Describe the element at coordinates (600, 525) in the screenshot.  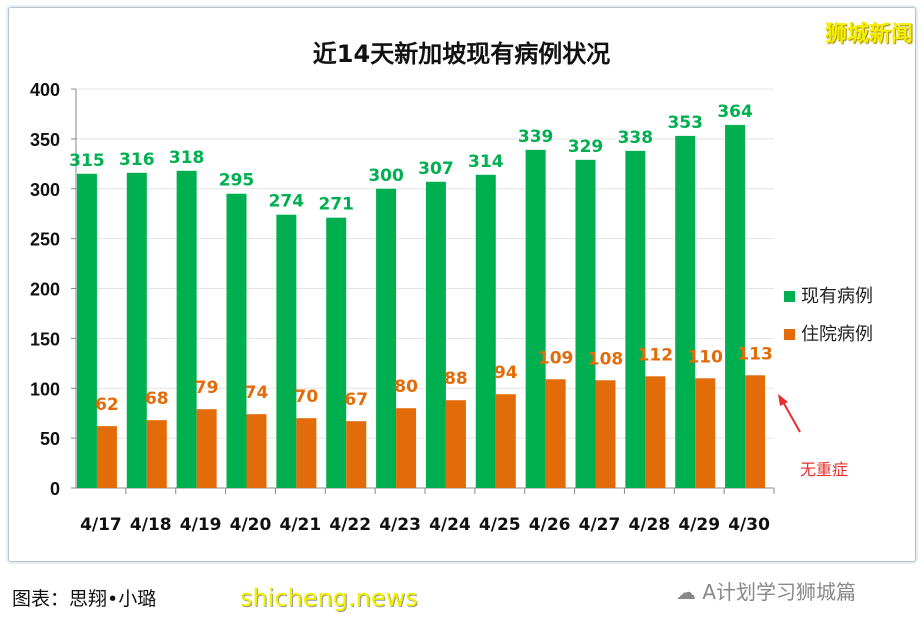
I see `x-tick-label: 4/27` at that location.